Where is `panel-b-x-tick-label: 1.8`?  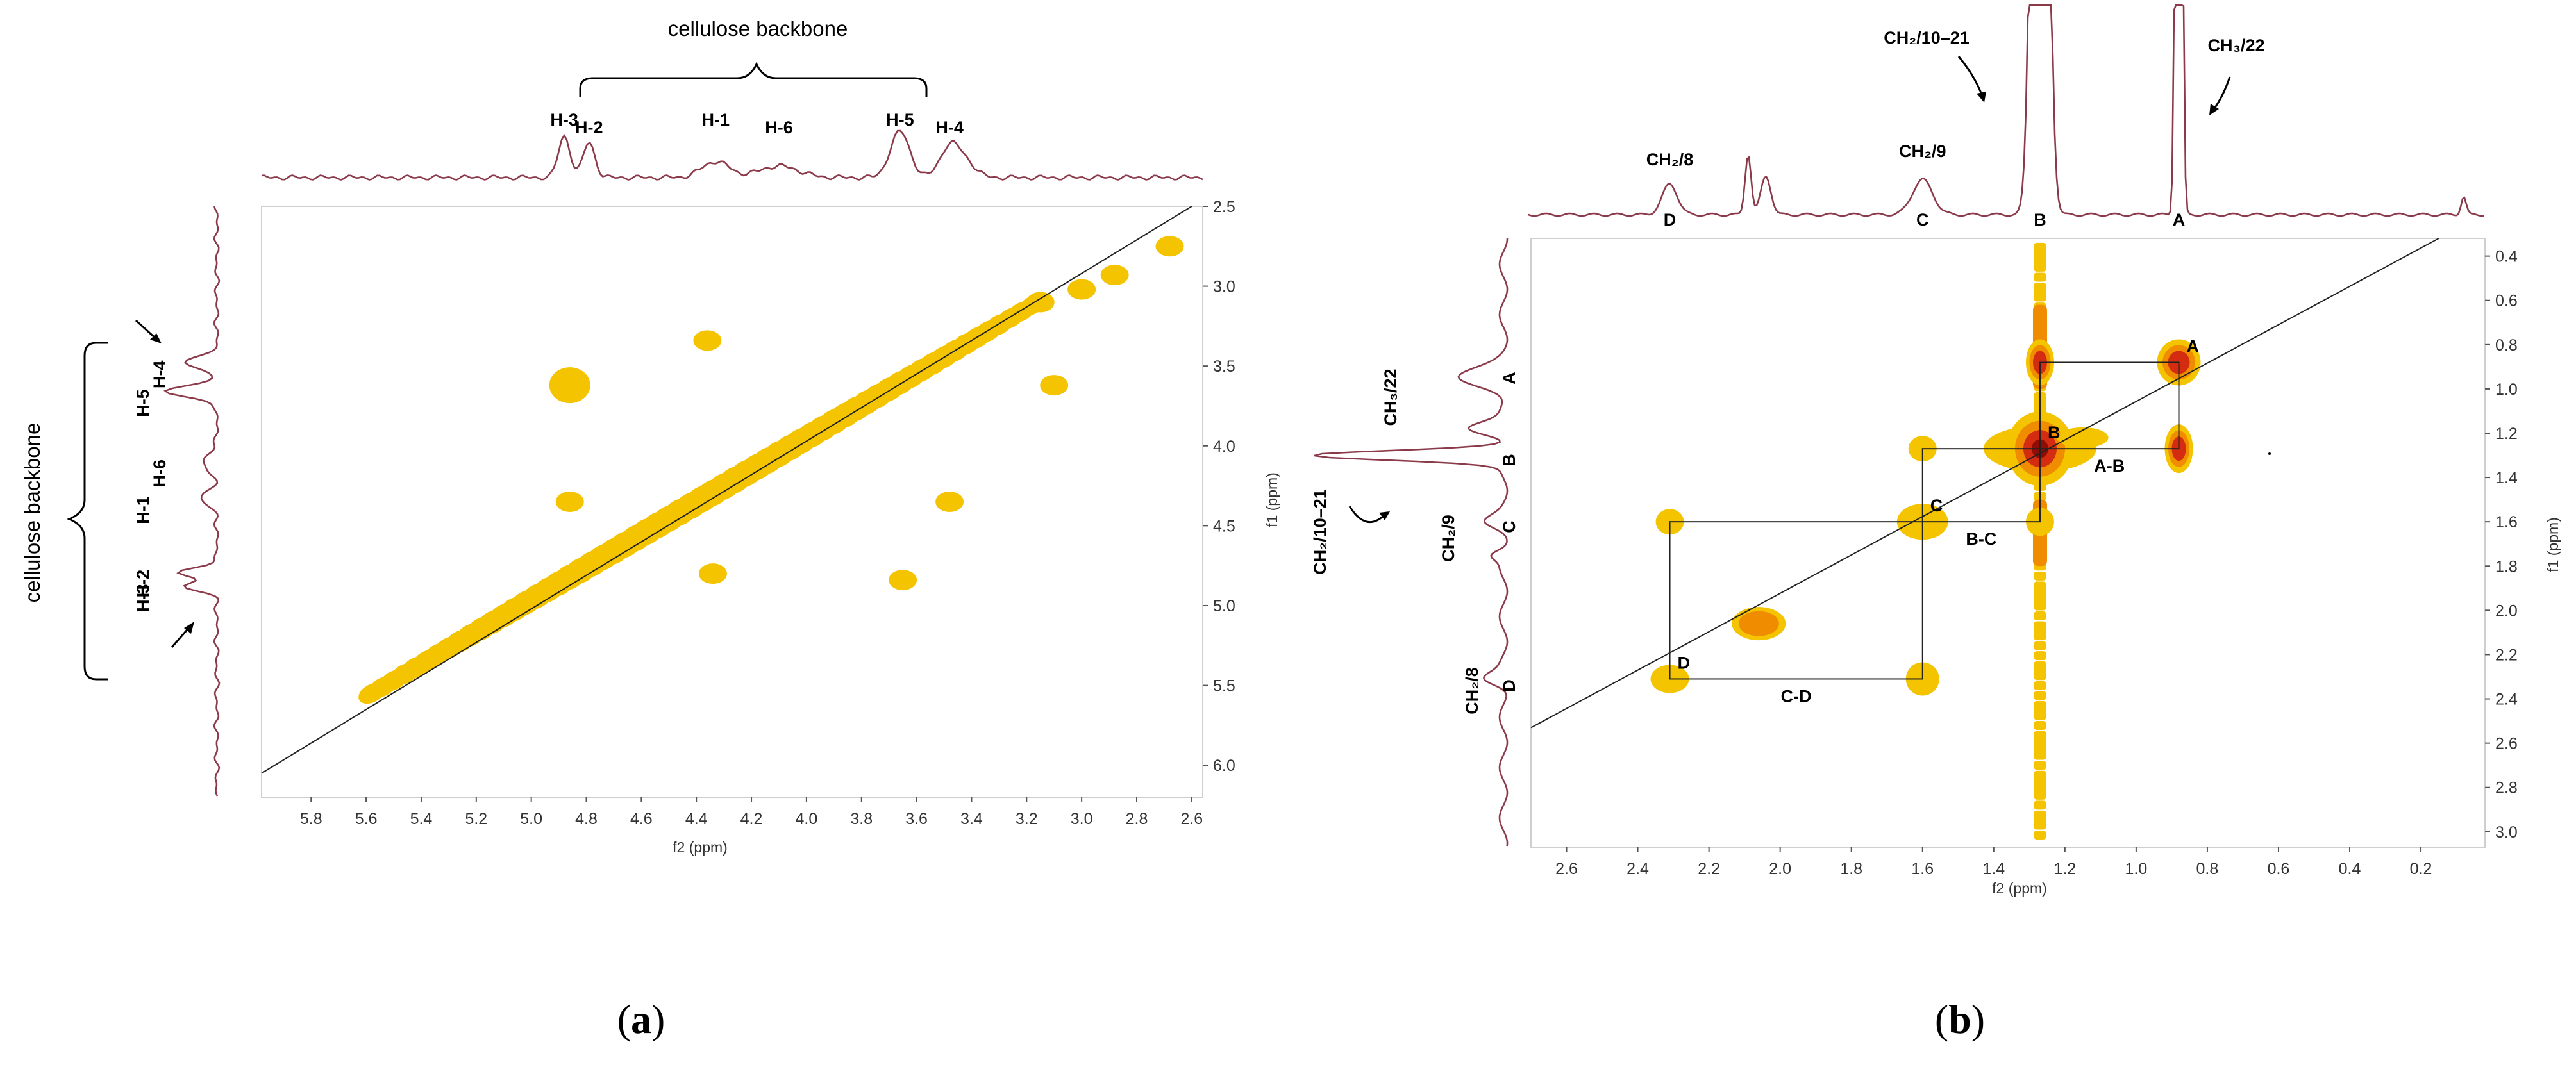
panel-b-x-tick-label: 1.8 is located at coordinates (1851, 869).